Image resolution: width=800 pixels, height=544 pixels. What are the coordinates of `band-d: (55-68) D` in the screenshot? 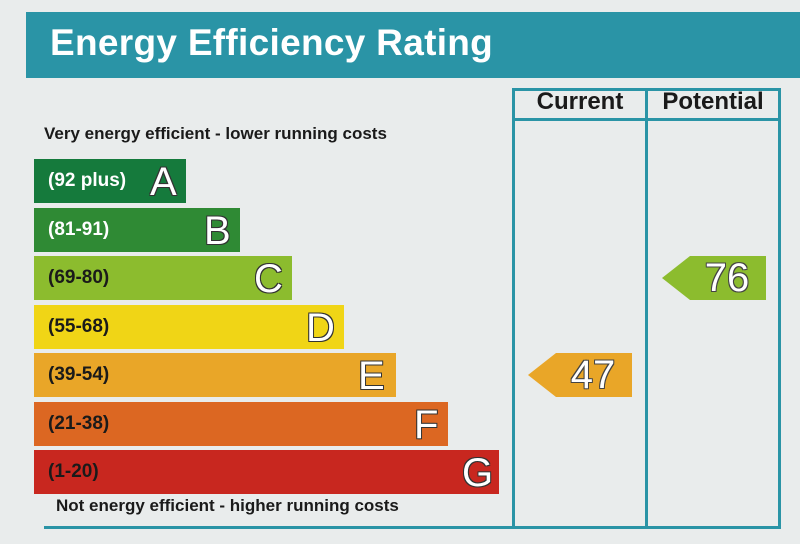 It's located at (189, 327).